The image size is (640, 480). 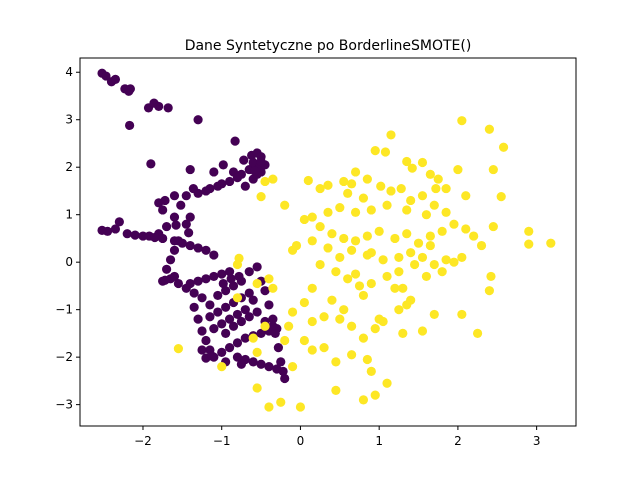 I want to click on x-tick-label: −1, so click(x=222, y=441).